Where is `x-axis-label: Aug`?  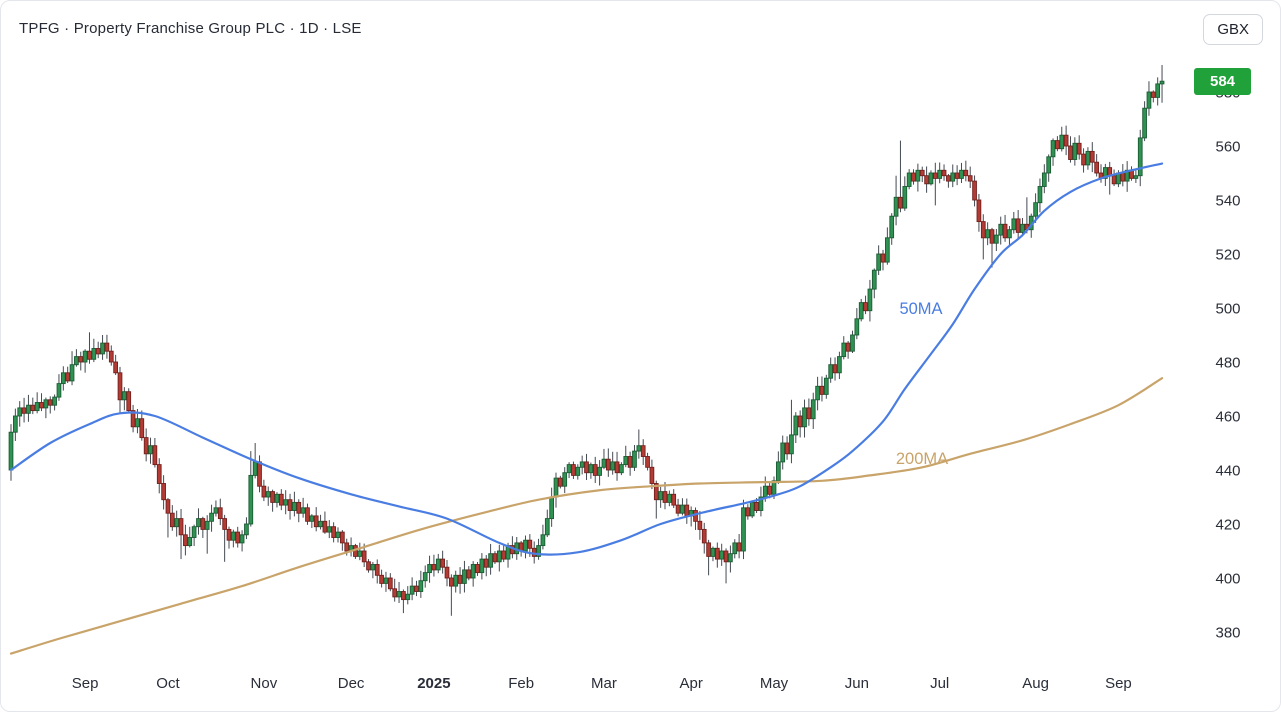
x-axis-label: Aug is located at coordinates (1035, 683).